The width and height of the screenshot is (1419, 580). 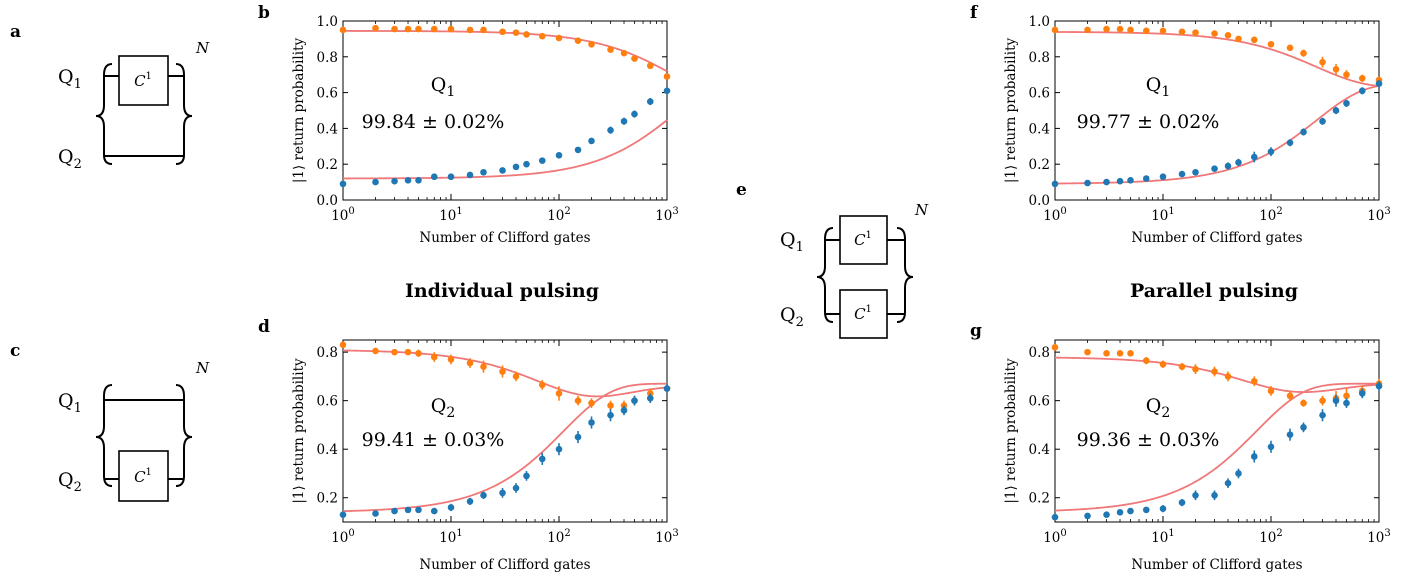 What do you see at coordinates (70, 159) in the screenshot?
I see `q2-label-a: Q2` at bounding box center [70, 159].